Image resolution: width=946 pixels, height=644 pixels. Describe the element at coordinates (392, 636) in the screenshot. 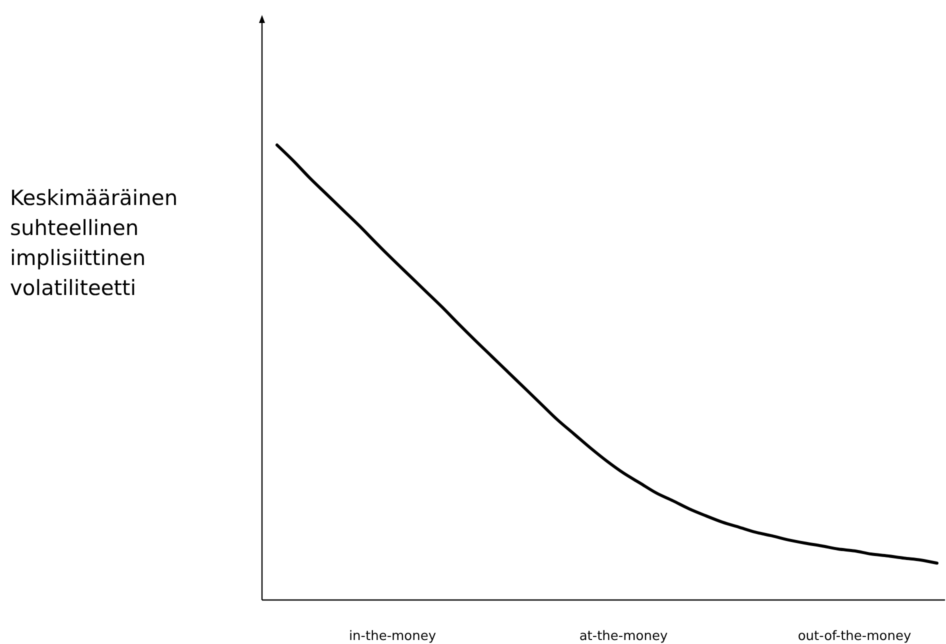

I see `x-tick-label: in-the-money` at that location.